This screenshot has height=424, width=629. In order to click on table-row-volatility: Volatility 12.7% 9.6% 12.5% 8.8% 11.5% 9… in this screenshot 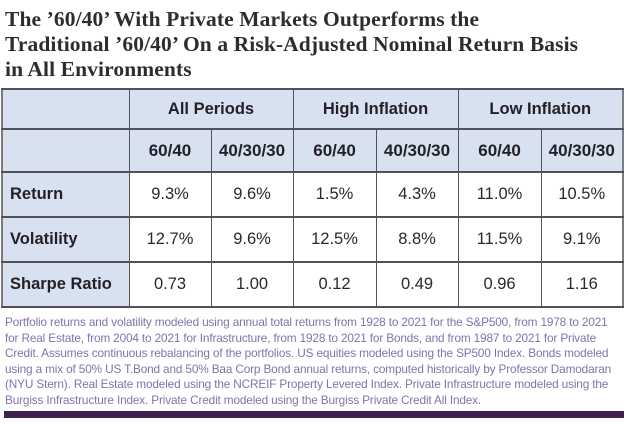, I will do `click(312, 239)`.